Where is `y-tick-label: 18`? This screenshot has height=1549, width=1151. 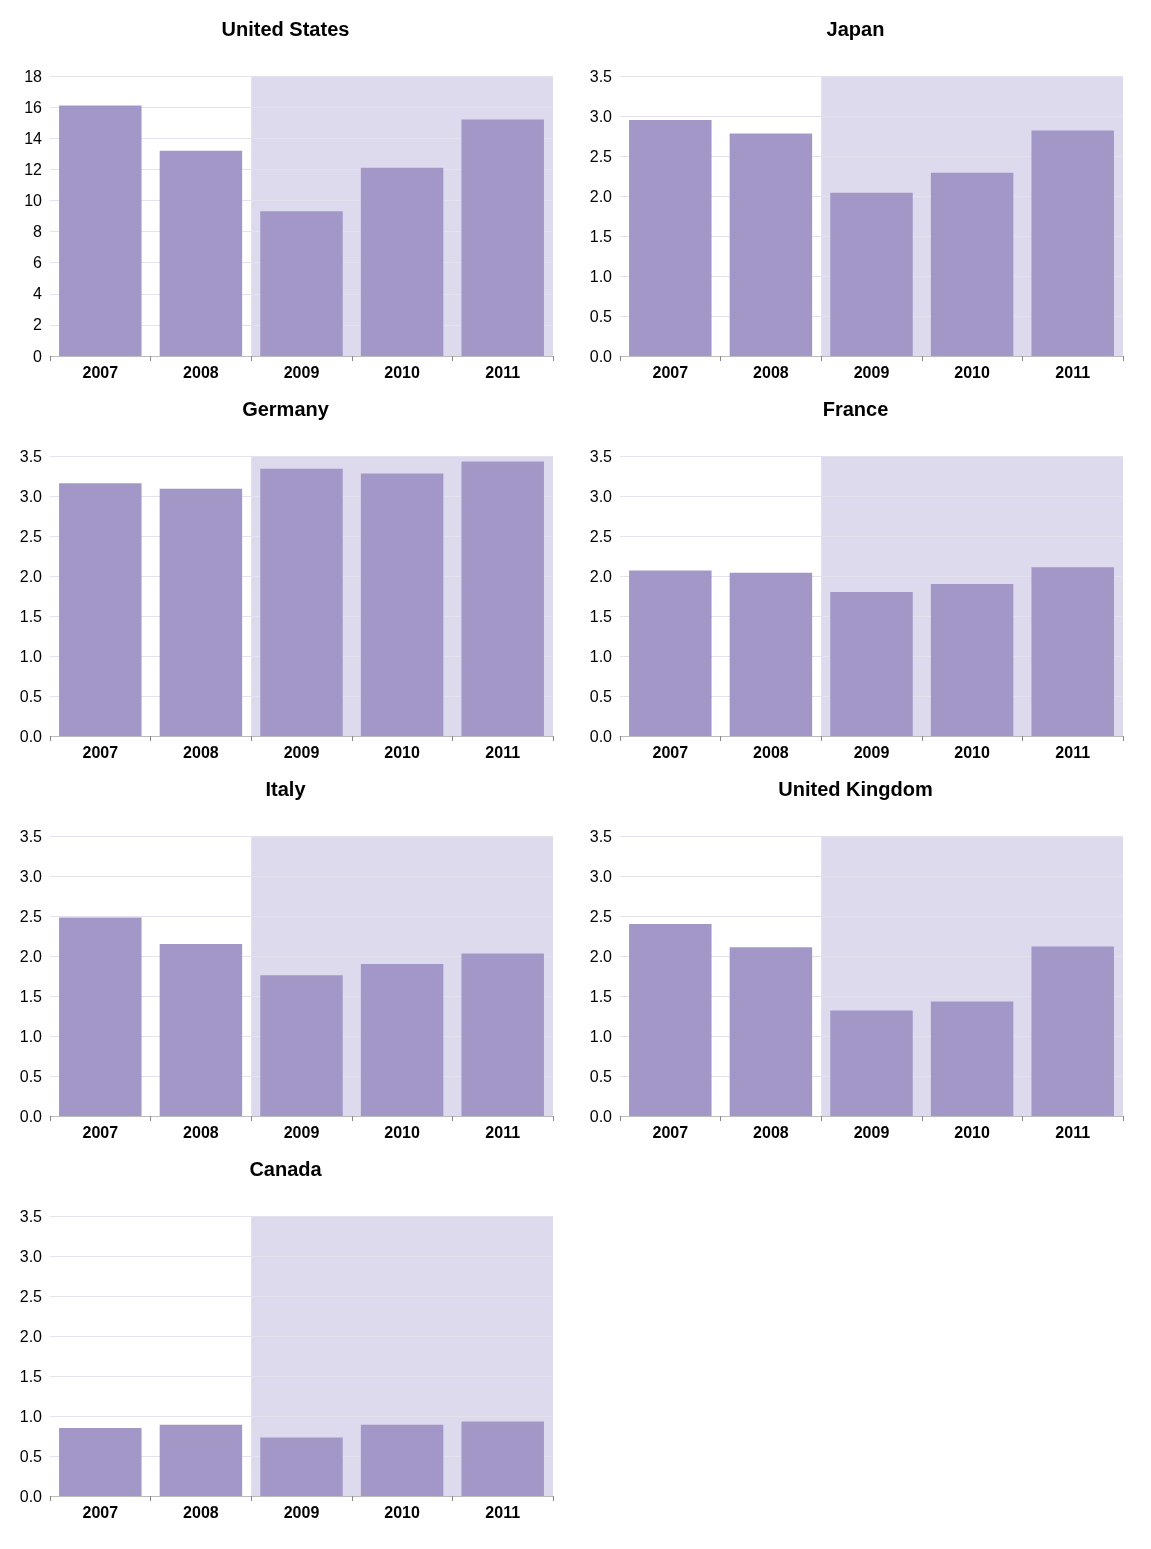 y-tick-label: 18 is located at coordinates (33, 76).